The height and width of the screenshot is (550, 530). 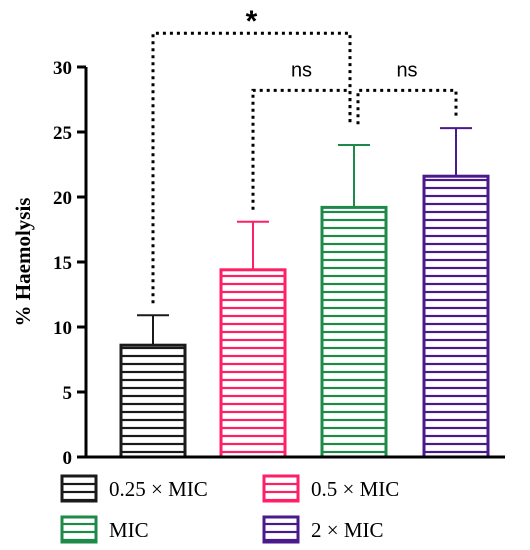 What do you see at coordinates (158, 489) in the screenshot?
I see `legend-label: 0.25 × MIC` at bounding box center [158, 489].